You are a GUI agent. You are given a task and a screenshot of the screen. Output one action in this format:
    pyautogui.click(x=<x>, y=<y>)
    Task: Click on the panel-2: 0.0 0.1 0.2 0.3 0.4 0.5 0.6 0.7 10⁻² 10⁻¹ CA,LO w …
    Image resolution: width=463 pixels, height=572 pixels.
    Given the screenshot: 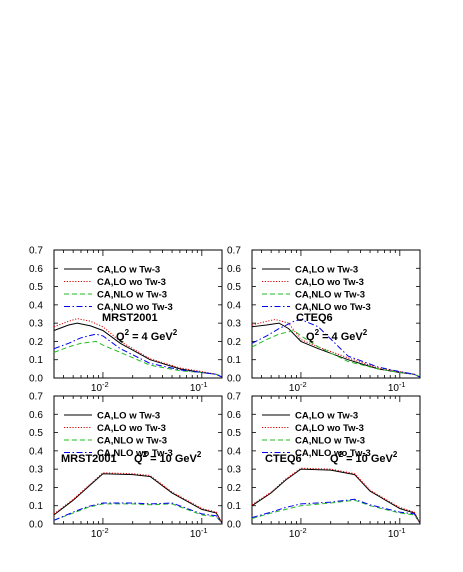 What is the action you would take?
    pyautogui.click(x=324, y=320)
    